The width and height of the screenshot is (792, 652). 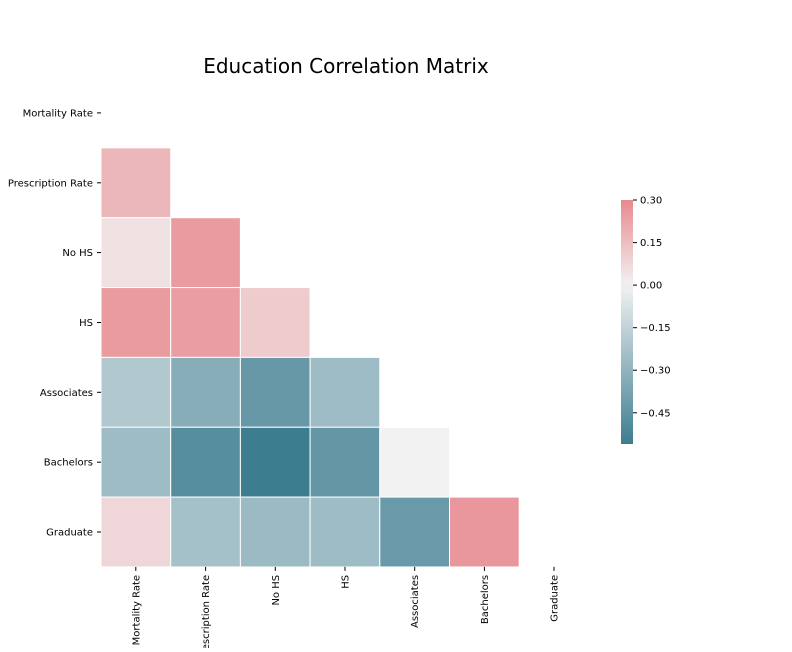 I want to click on x-tick-label: No HS, so click(x=276, y=590).